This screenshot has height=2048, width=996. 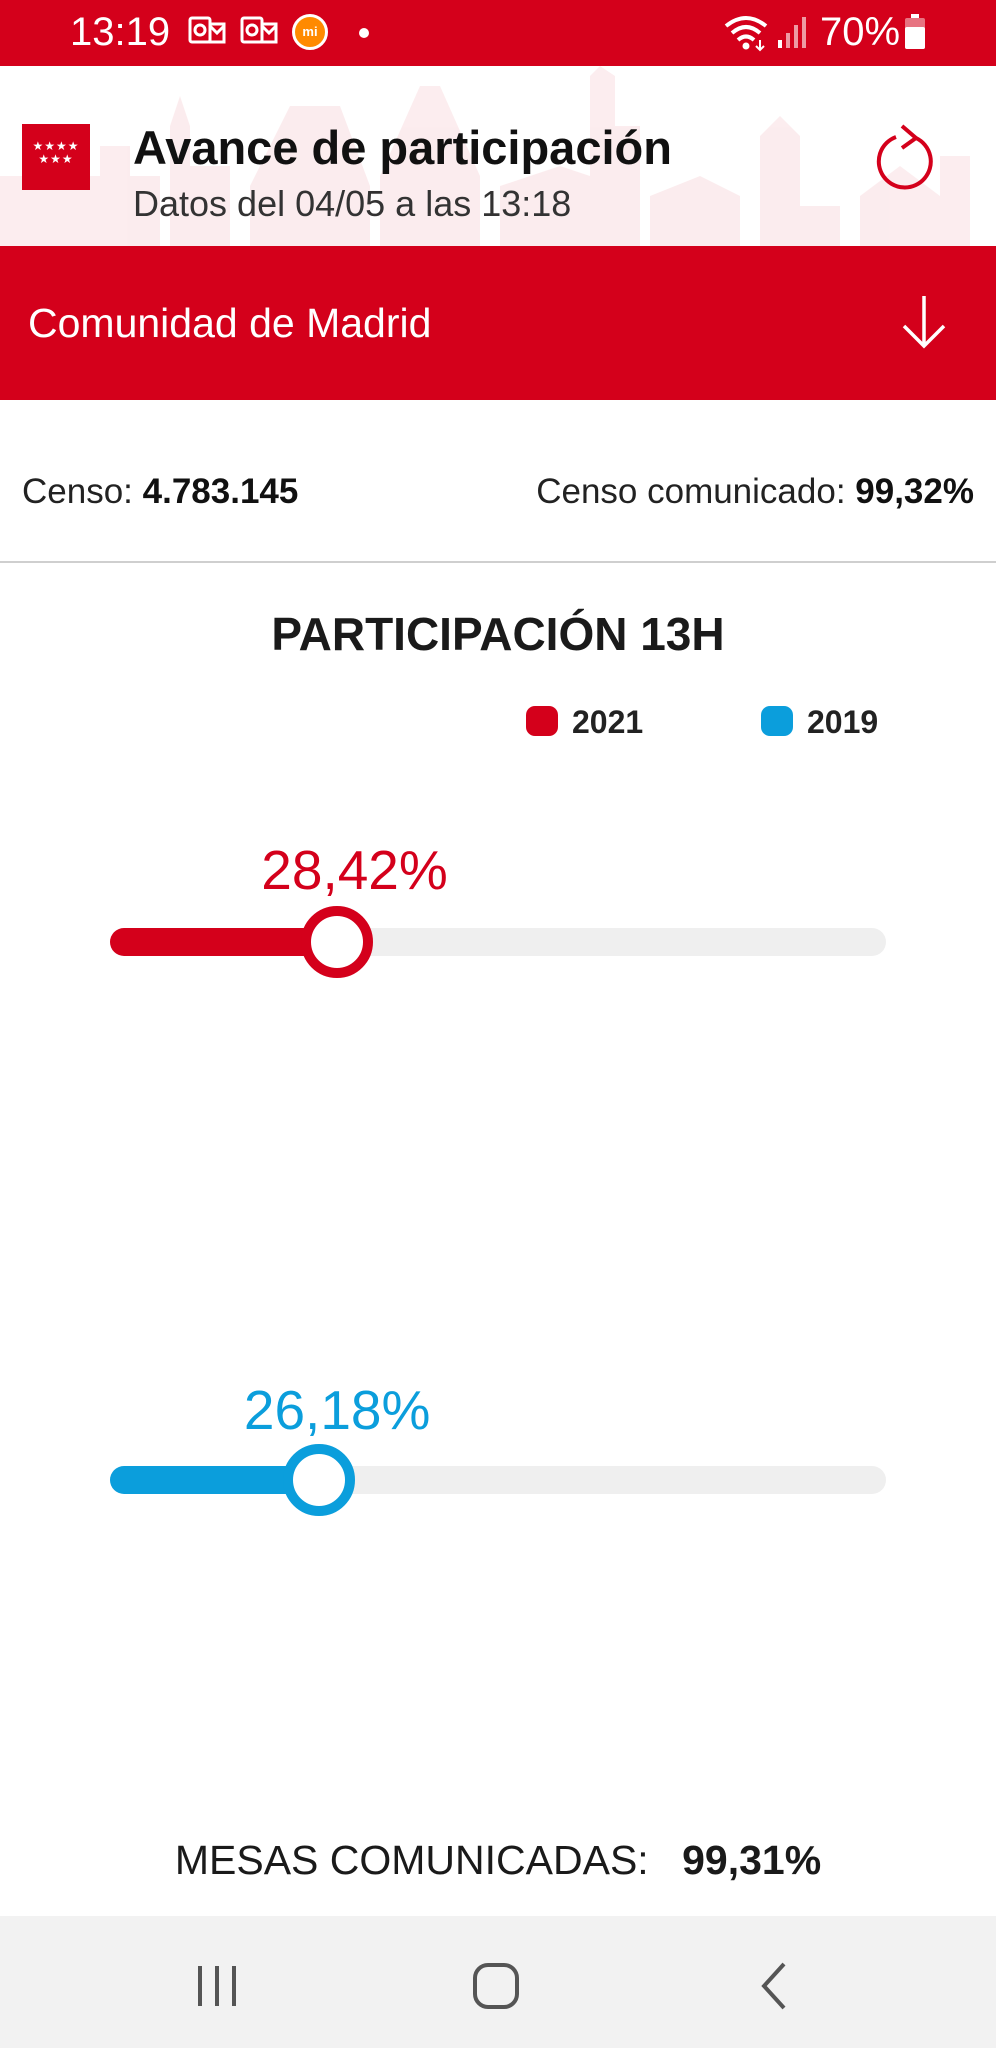 I want to click on region-label: Comunidad de Madrid, so click(x=230, y=323).